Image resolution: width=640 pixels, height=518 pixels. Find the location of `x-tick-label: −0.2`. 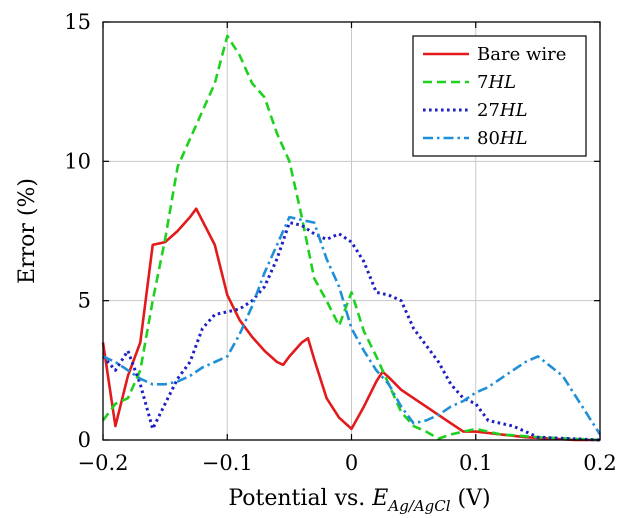

x-tick-label: −0.2 is located at coordinates (103, 463).